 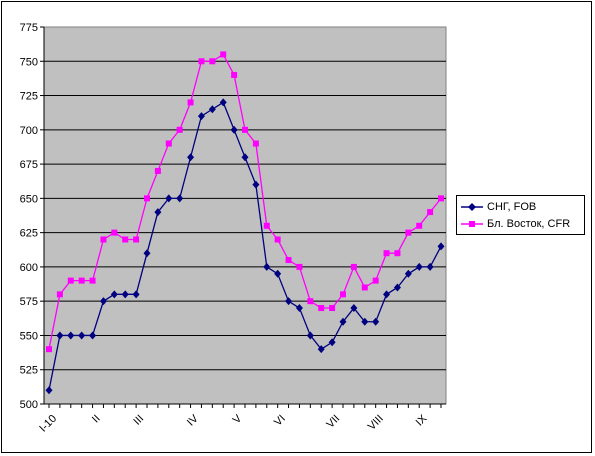 I want to click on legend-label-series-1: СНГ, FOB, so click(x=512, y=207).